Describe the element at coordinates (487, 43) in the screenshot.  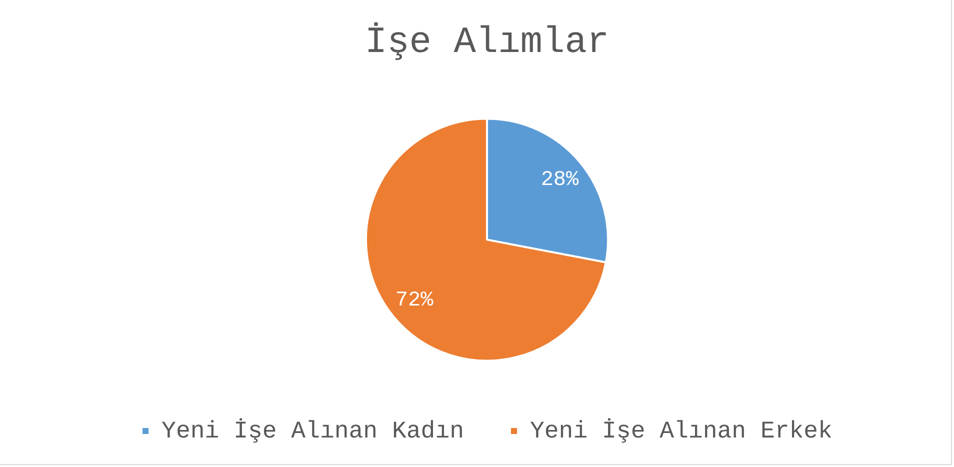
I see `chart-title: İşe Alımlar` at that location.